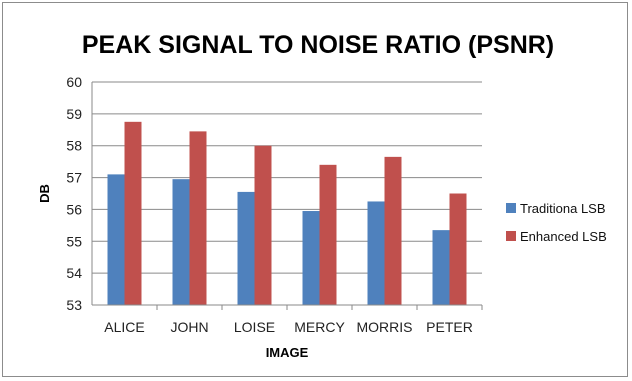  What do you see at coordinates (328, 234) in the screenshot?
I see `bar-enhanced-mercy` at bounding box center [328, 234].